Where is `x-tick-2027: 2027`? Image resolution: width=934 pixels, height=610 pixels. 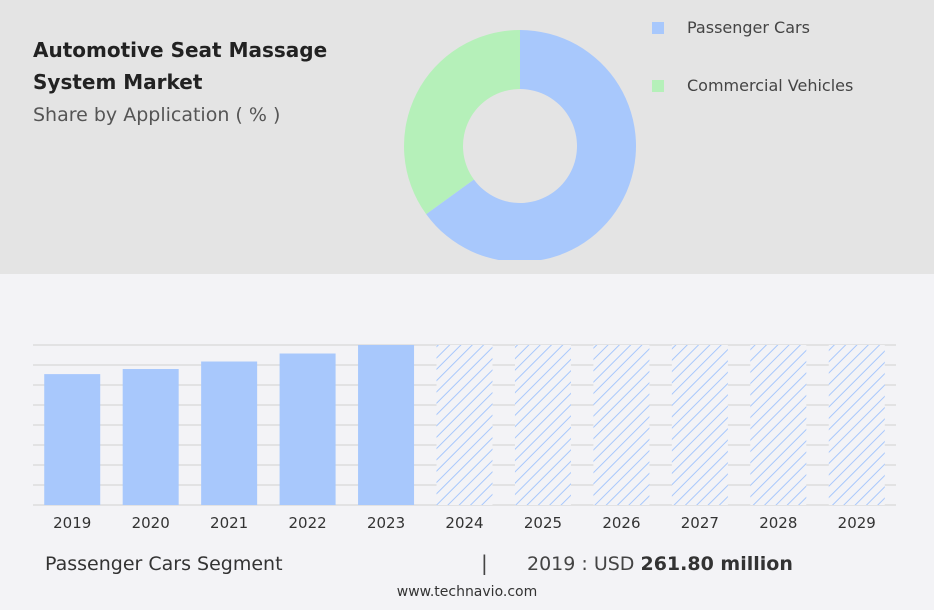
x-tick-2027: 2027 is located at coordinates (700, 523).